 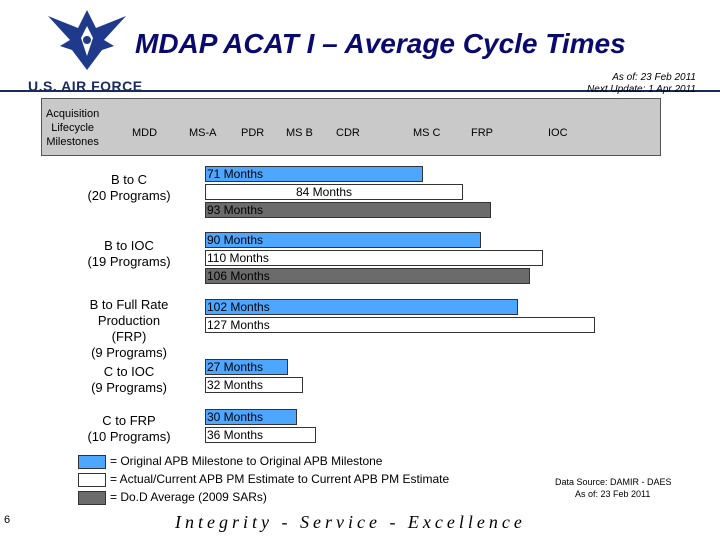 I want to click on milestone-ms-c: MS C, so click(x=427, y=133).